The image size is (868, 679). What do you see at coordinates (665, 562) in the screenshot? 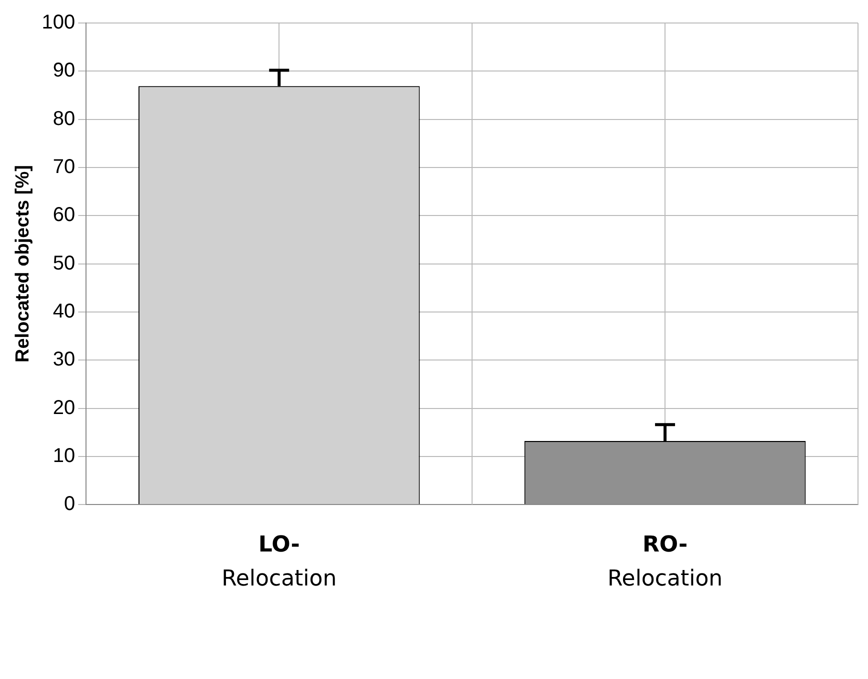
I see `x-tick-label: RO- Relocation` at bounding box center [665, 562].